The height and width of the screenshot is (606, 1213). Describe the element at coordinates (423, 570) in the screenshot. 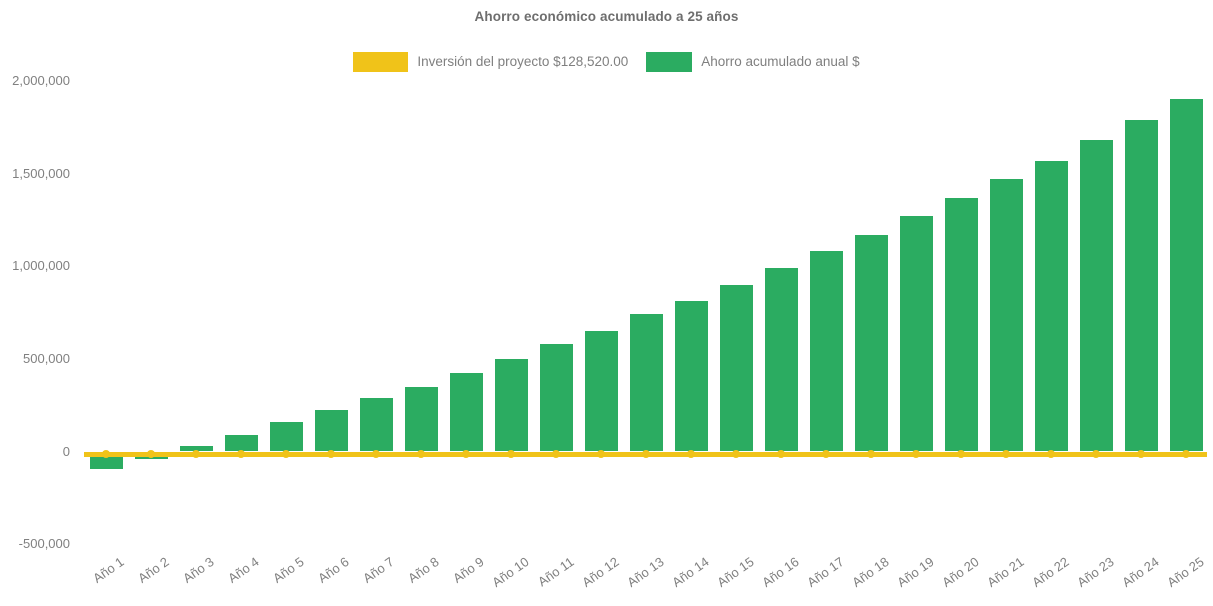

I see `x-axis-label-ano-8: Año 8` at that location.